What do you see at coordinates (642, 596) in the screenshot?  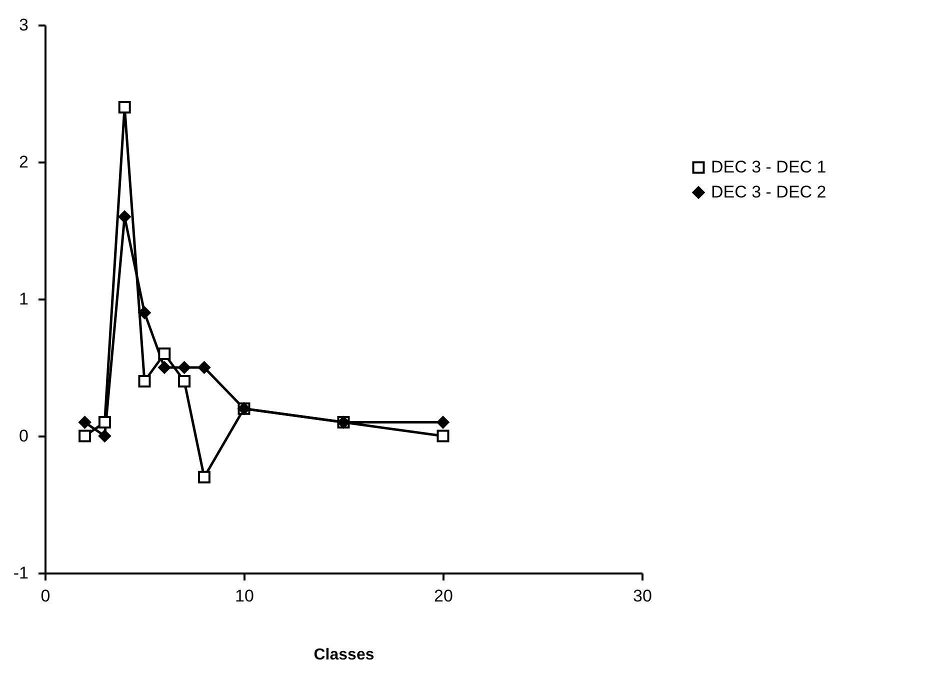 I see `x-tick-label: 30` at bounding box center [642, 596].